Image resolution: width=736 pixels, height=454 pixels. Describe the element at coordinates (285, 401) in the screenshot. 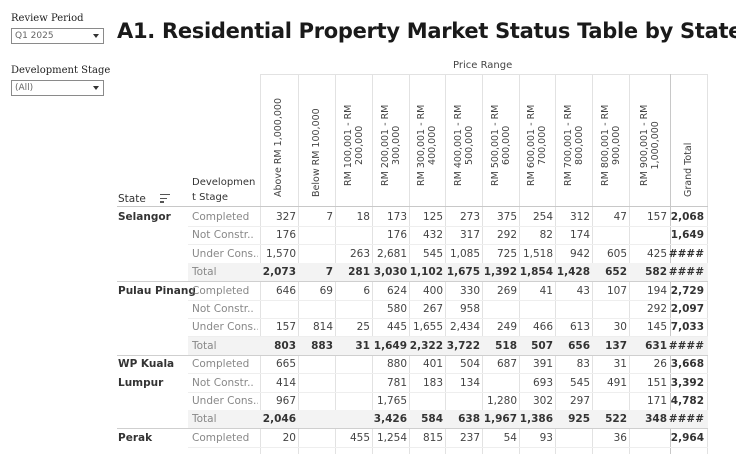

I see `value-cell: 967` at that location.